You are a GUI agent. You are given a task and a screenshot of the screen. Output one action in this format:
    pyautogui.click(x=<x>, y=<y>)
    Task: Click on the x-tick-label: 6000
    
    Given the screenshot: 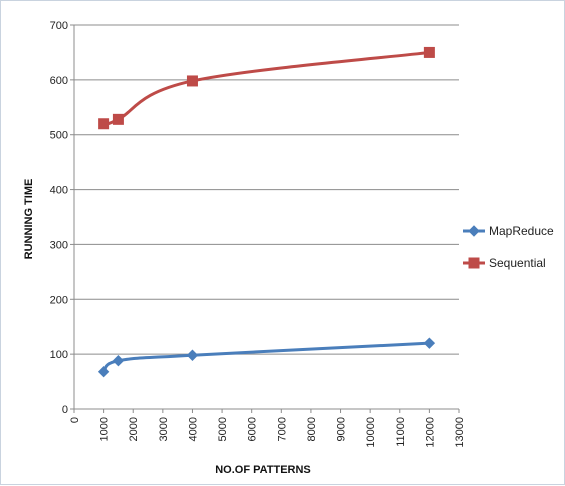 What is the action you would take?
    pyautogui.click(x=253, y=429)
    